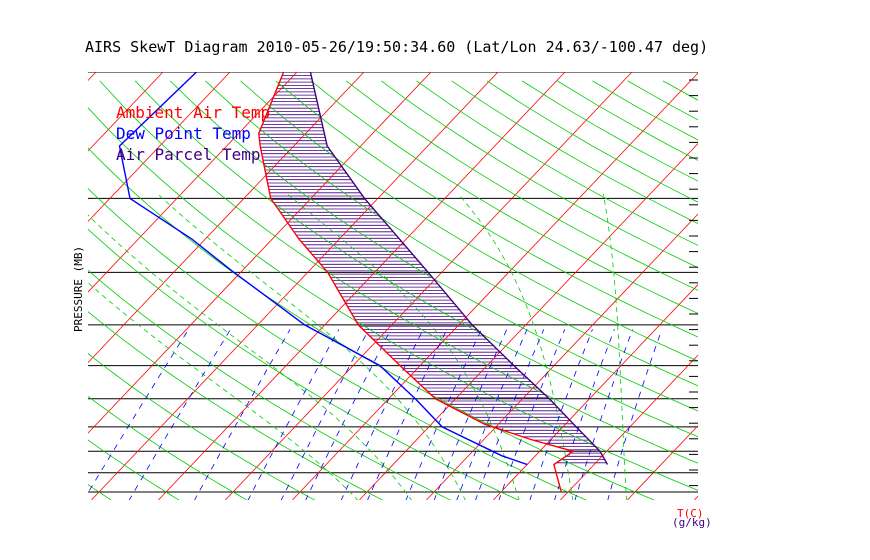  I want to click on x-unit-label: T(C), so click(690, 513).